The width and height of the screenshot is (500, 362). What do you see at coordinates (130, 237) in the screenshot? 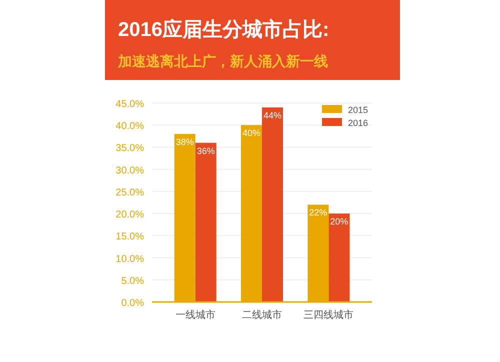
I see `y-tick-label: 15.0%` at bounding box center [130, 237].